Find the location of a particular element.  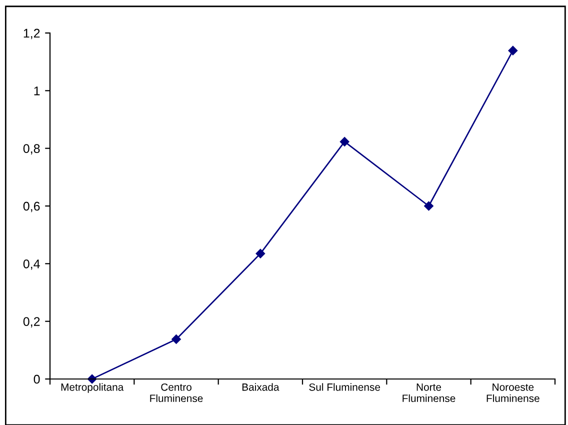

y-tick-label: 1,2 is located at coordinates (32, 34).